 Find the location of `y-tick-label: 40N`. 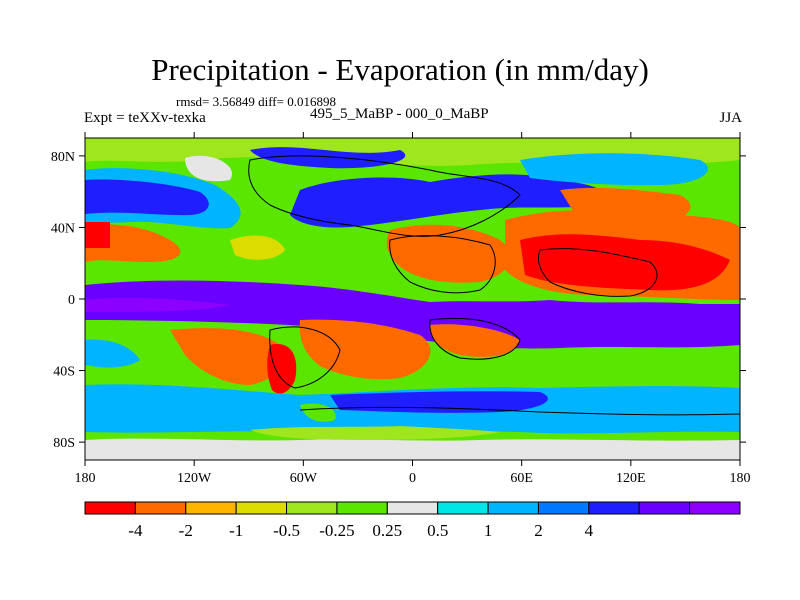

y-tick-label: 40N is located at coordinates (63, 228).